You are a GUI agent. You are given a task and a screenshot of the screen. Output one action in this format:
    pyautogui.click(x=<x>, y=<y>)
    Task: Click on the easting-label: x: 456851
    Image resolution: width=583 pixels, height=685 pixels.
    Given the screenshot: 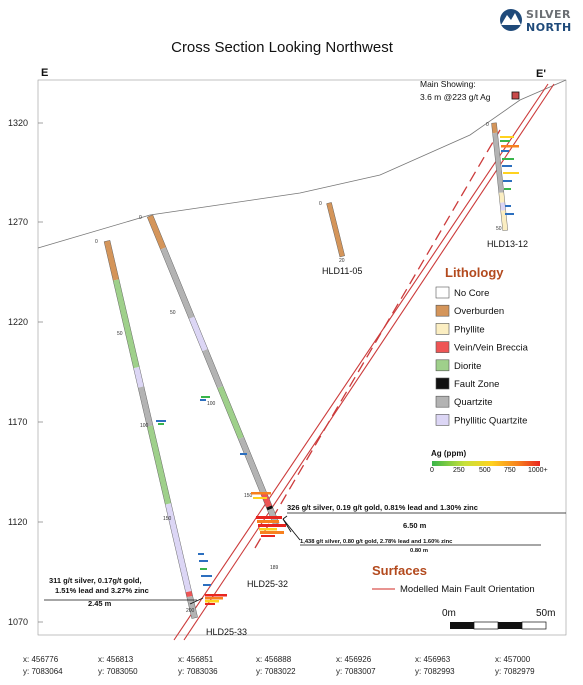 What is the action you would take?
    pyautogui.click(x=196, y=659)
    